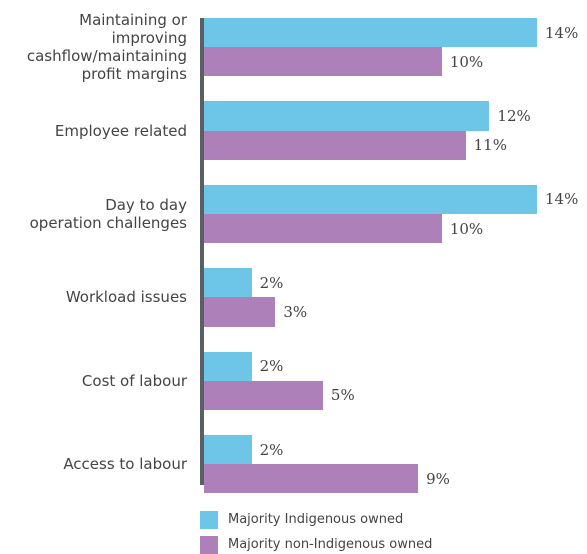 The image size is (587, 554). Describe the element at coordinates (438, 478) in the screenshot. I see `value-label: 9%` at that location.